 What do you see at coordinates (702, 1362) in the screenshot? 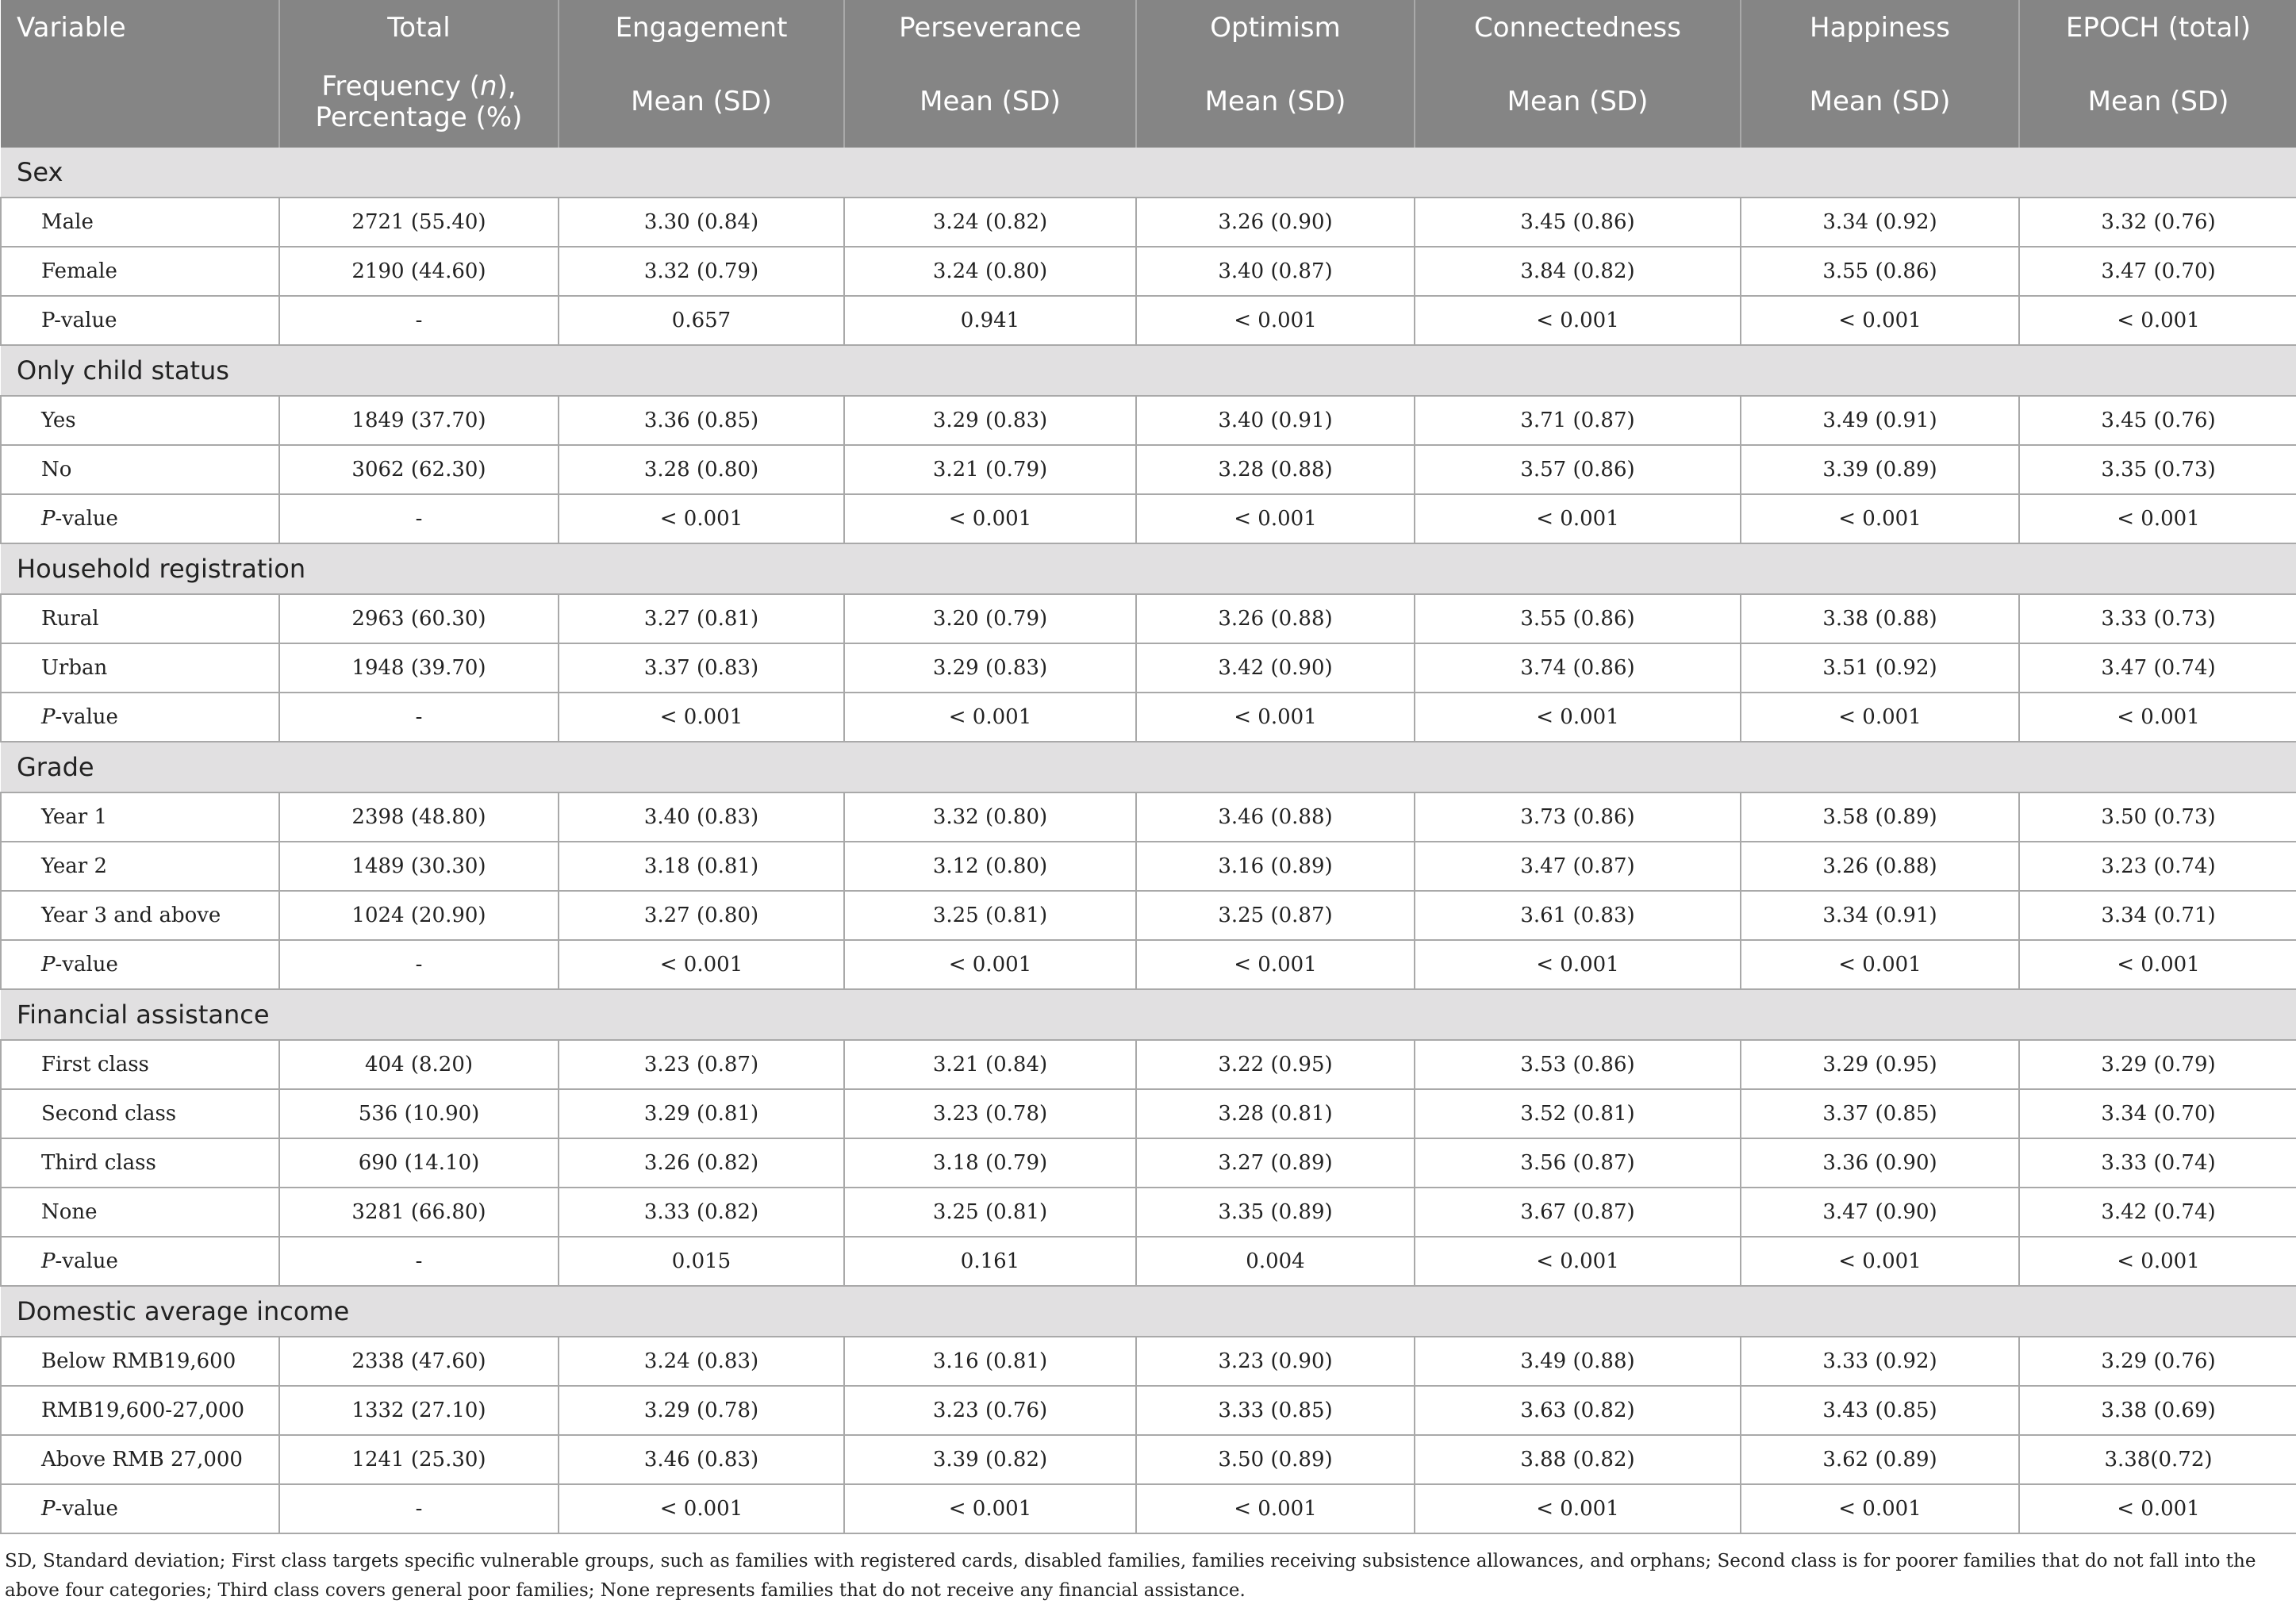
I see `table-cell: 3.24 (0.83)` at bounding box center [702, 1362].